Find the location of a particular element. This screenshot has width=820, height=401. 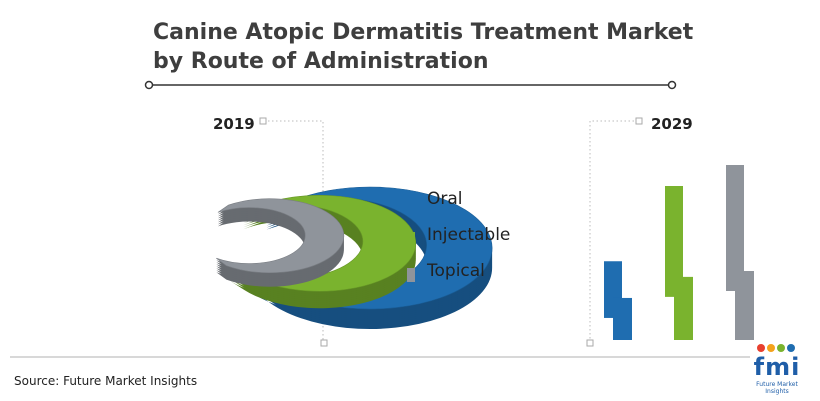

legend-label-injectable: Injectable is located at coordinates (469, 235).